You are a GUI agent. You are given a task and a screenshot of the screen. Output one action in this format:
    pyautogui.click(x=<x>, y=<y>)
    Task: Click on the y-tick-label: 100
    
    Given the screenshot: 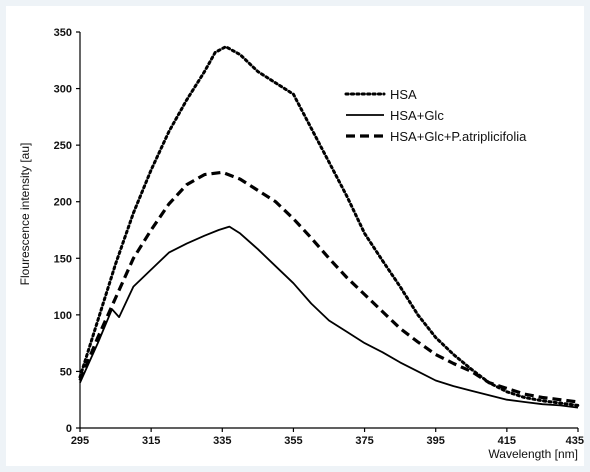 What is the action you would take?
    pyautogui.click(x=63, y=316)
    